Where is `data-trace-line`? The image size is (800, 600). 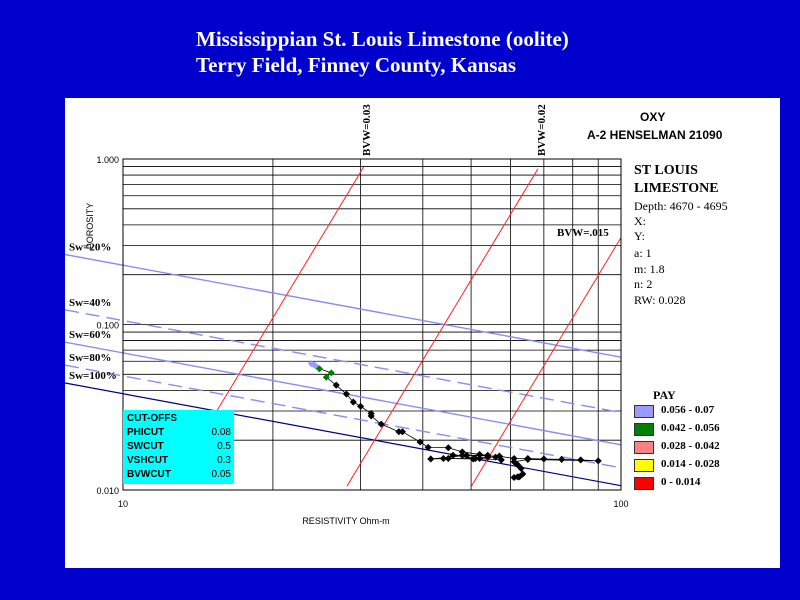
data-trace-line is located at coordinates (455, 420).